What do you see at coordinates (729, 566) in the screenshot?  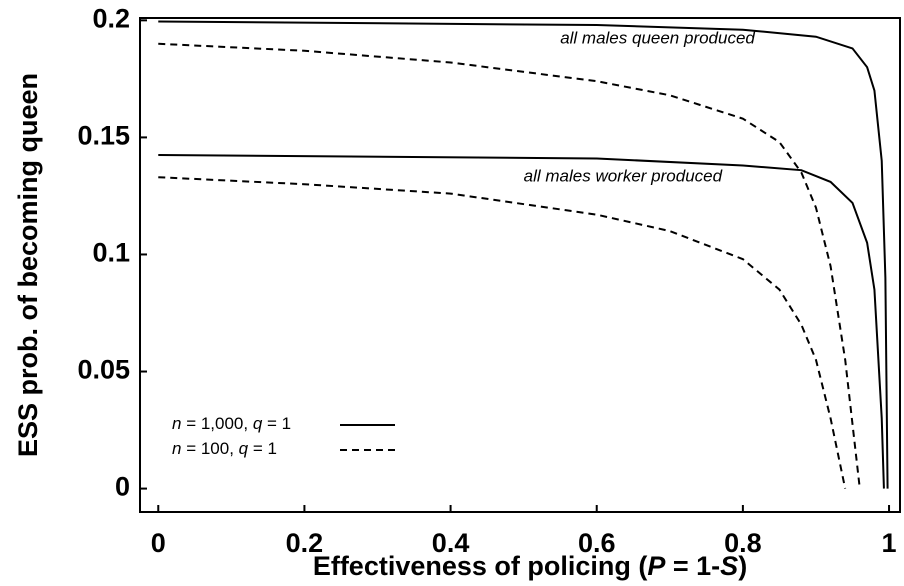 I see `x-axis-label-part: S` at bounding box center [729, 566].